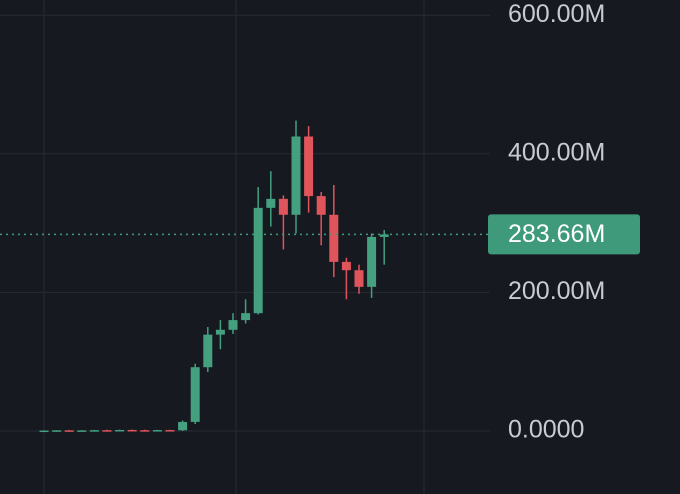 This screenshot has width=680, height=494. What do you see at coordinates (556, 152) in the screenshot?
I see `y-tick-label: 400.00M` at bounding box center [556, 152].